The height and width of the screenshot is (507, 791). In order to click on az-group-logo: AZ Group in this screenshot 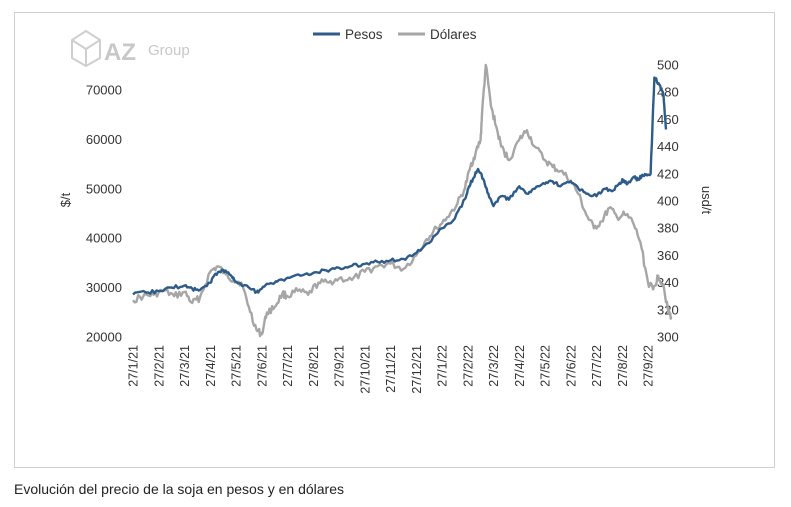, I will do `click(130, 48)`.